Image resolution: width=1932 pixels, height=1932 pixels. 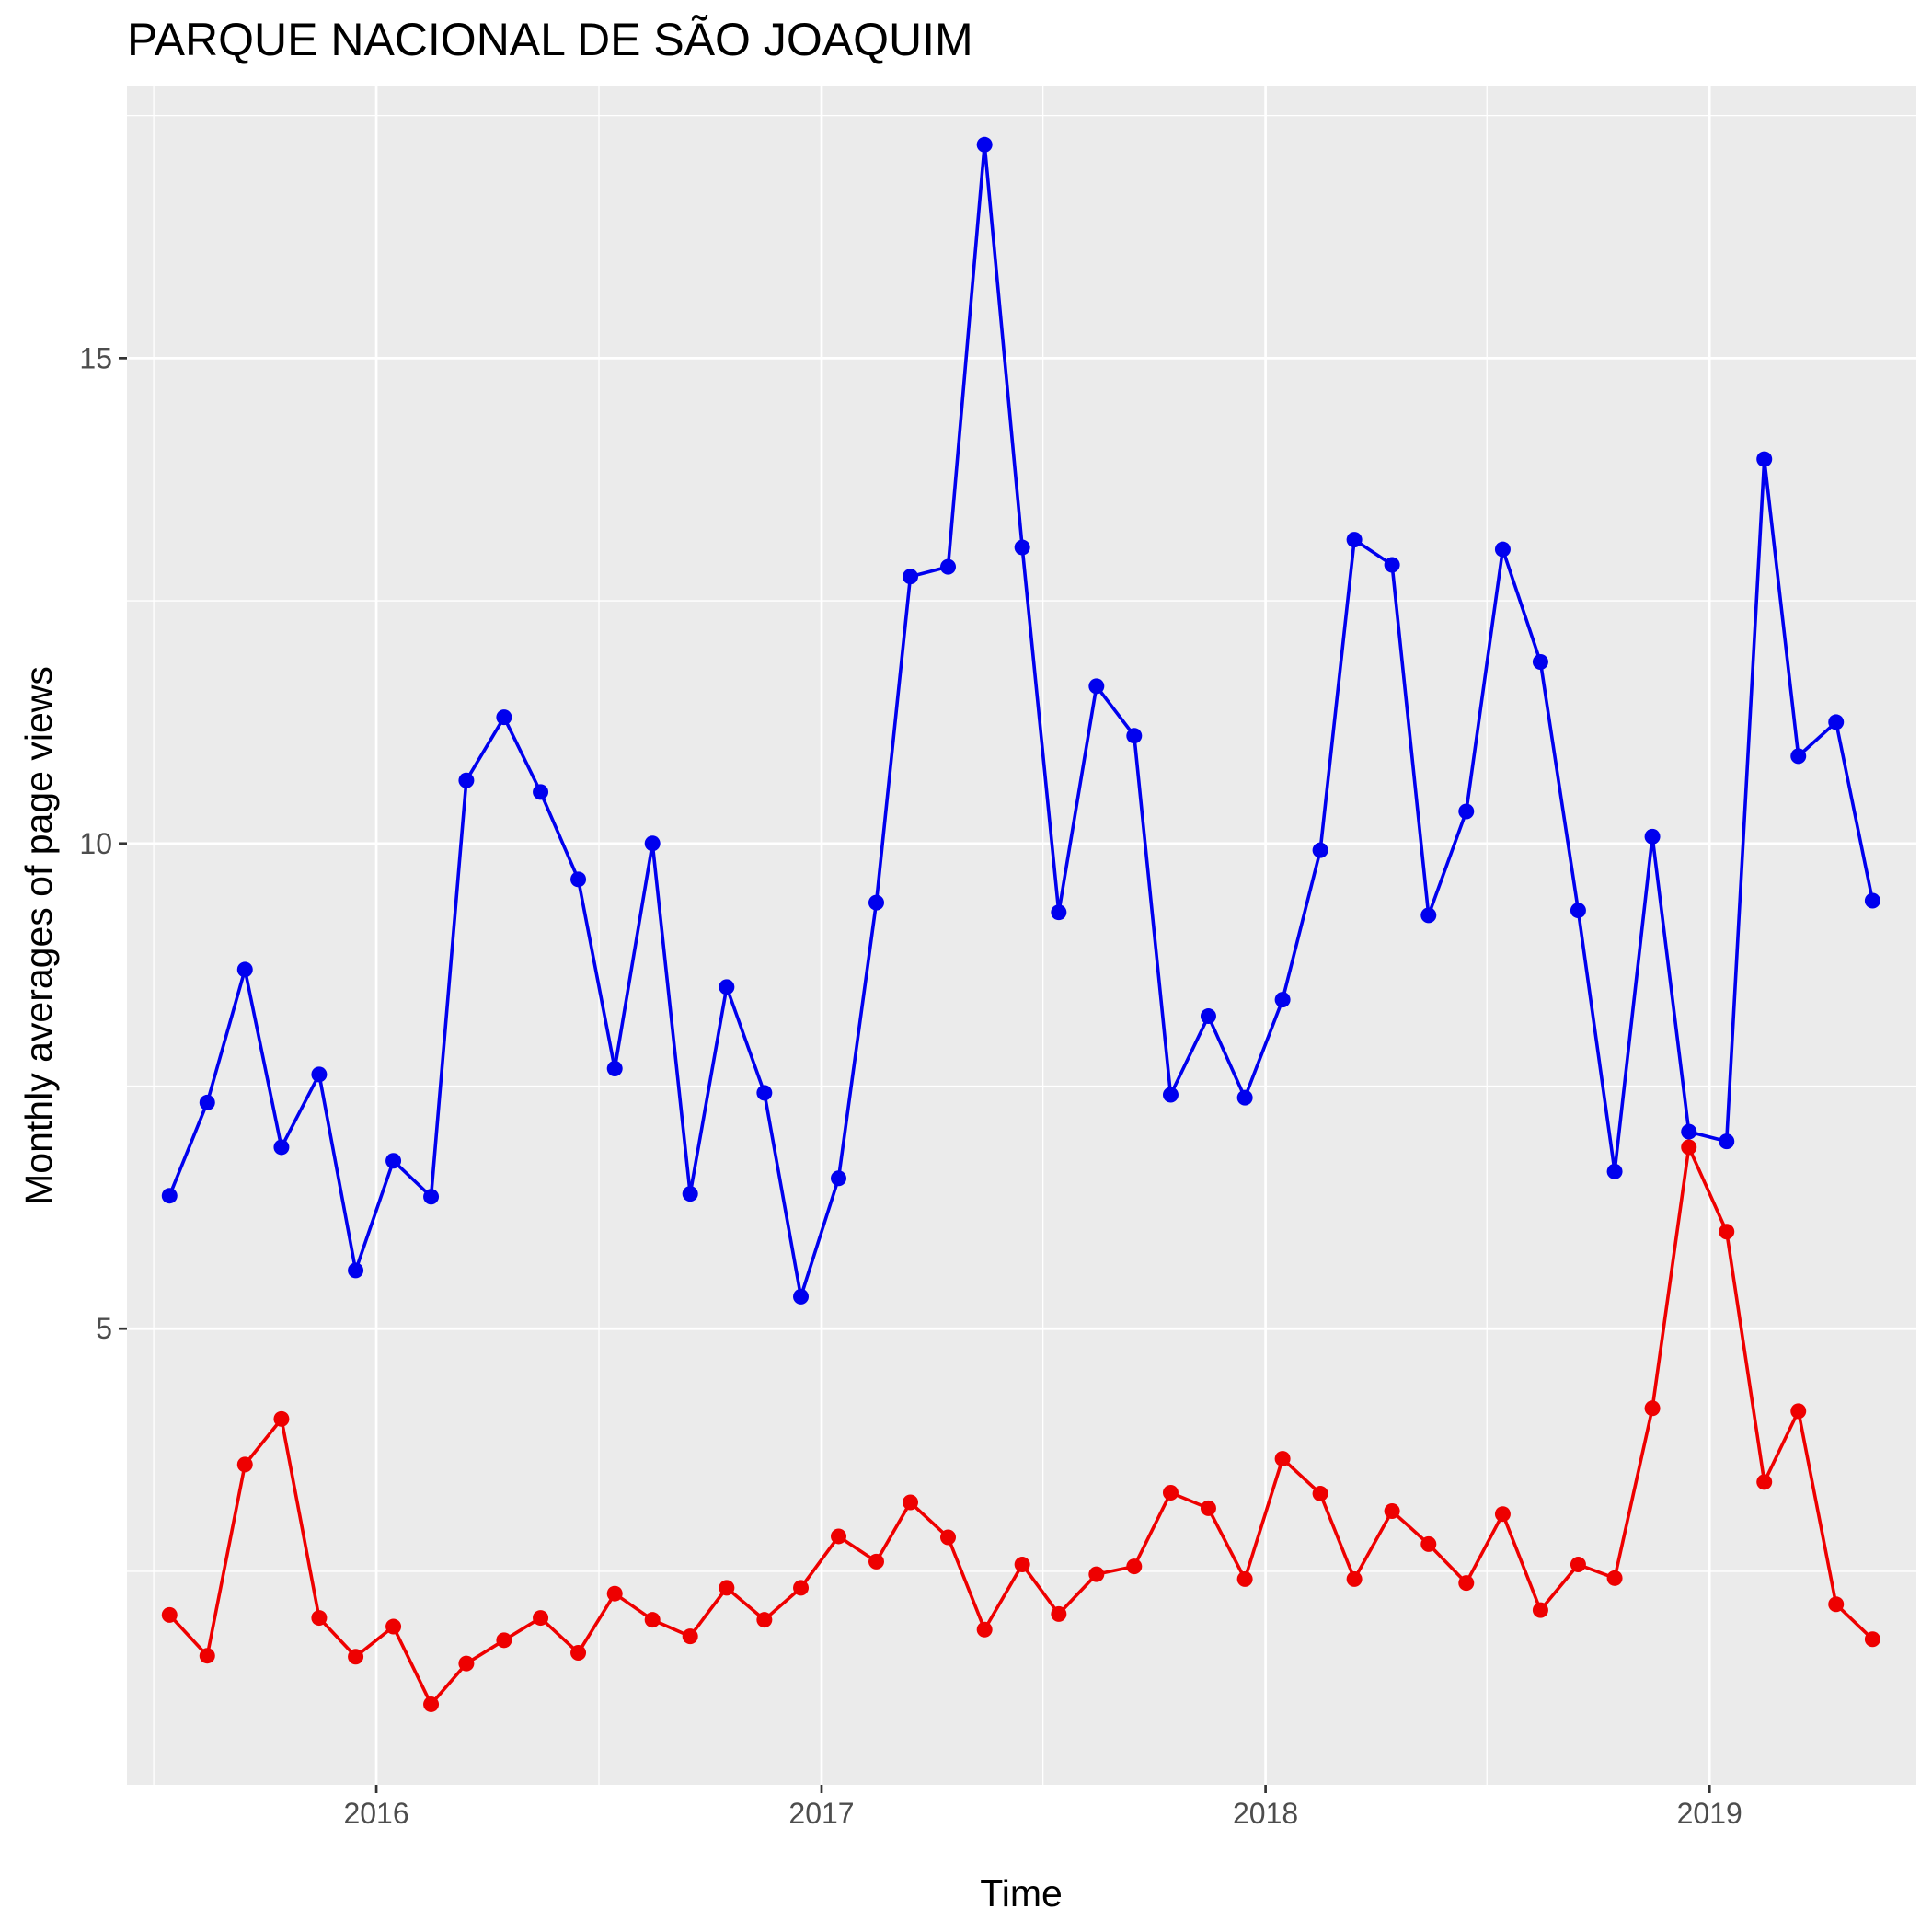 I want to click on x-tick-label: 2019, so click(x=1709, y=1813).